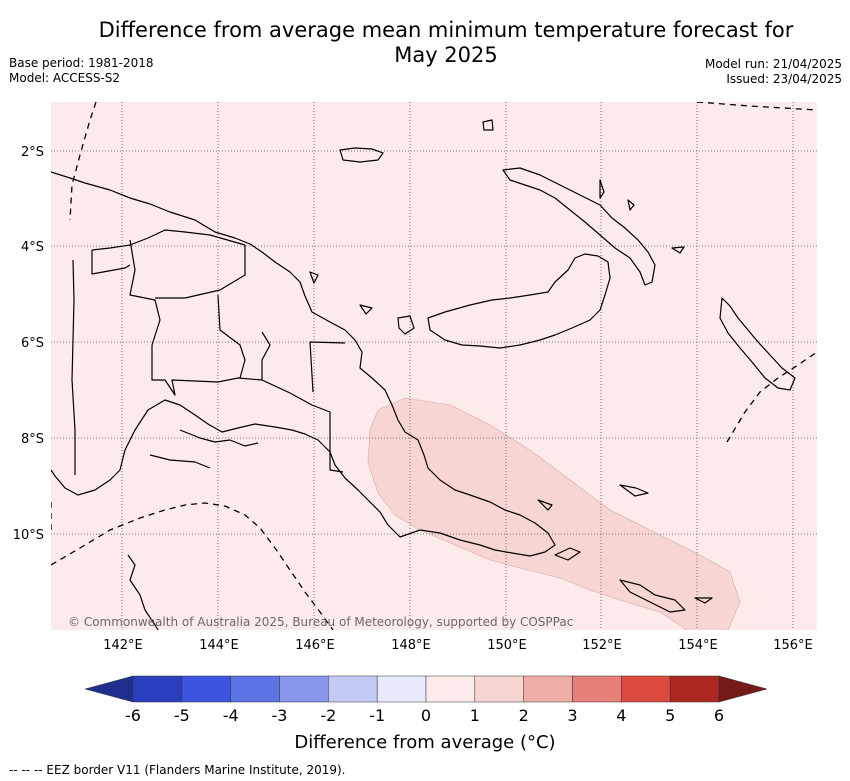 Image resolution: width=850 pixels, height=781 pixels. What do you see at coordinates (784, 79) in the screenshot?
I see `issued-date: Issued: 23/04/2025` at bounding box center [784, 79].